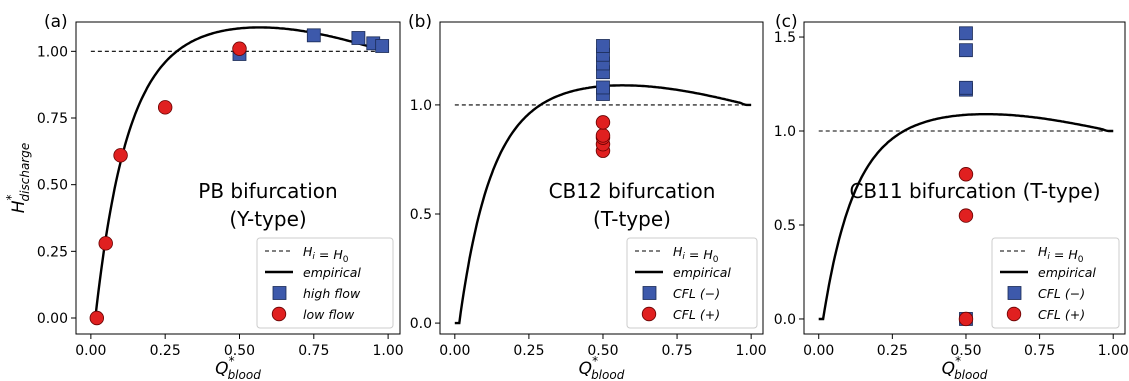 The width and height of the screenshot is (1129, 381). What do you see at coordinates (52, 186) in the screenshot?
I see `y-tick-label: 0.50` at bounding box center [52, 186].